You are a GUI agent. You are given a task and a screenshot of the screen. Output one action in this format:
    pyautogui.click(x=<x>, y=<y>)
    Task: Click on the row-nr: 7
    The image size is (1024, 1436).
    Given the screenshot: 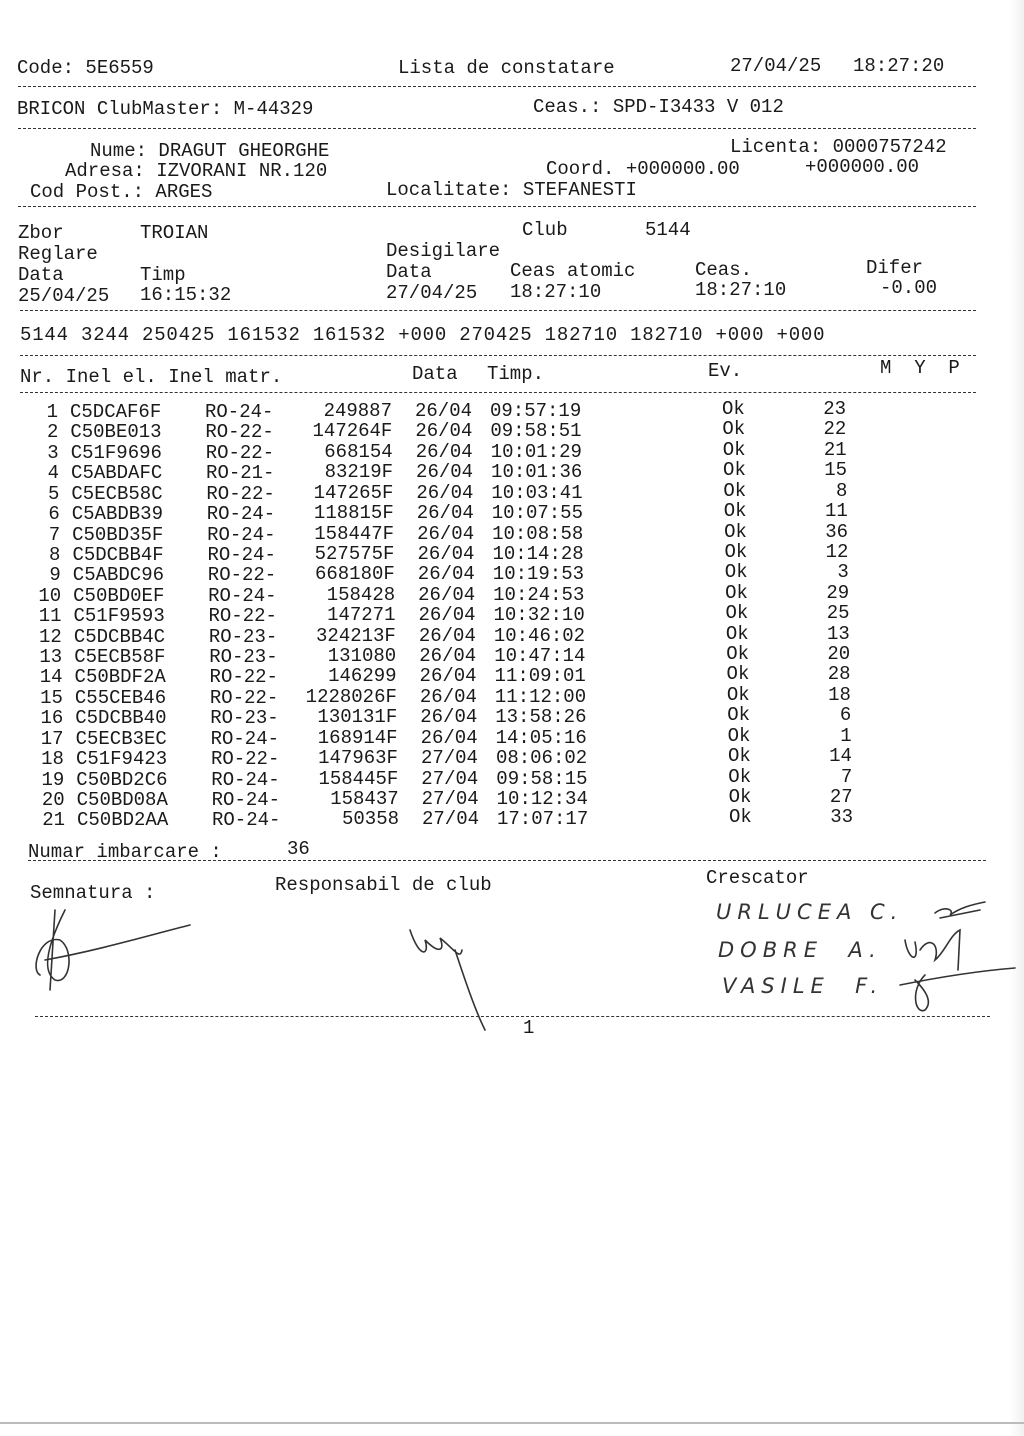 What is the action you would take?
    pyautogui.click(x=54, y=534)
    